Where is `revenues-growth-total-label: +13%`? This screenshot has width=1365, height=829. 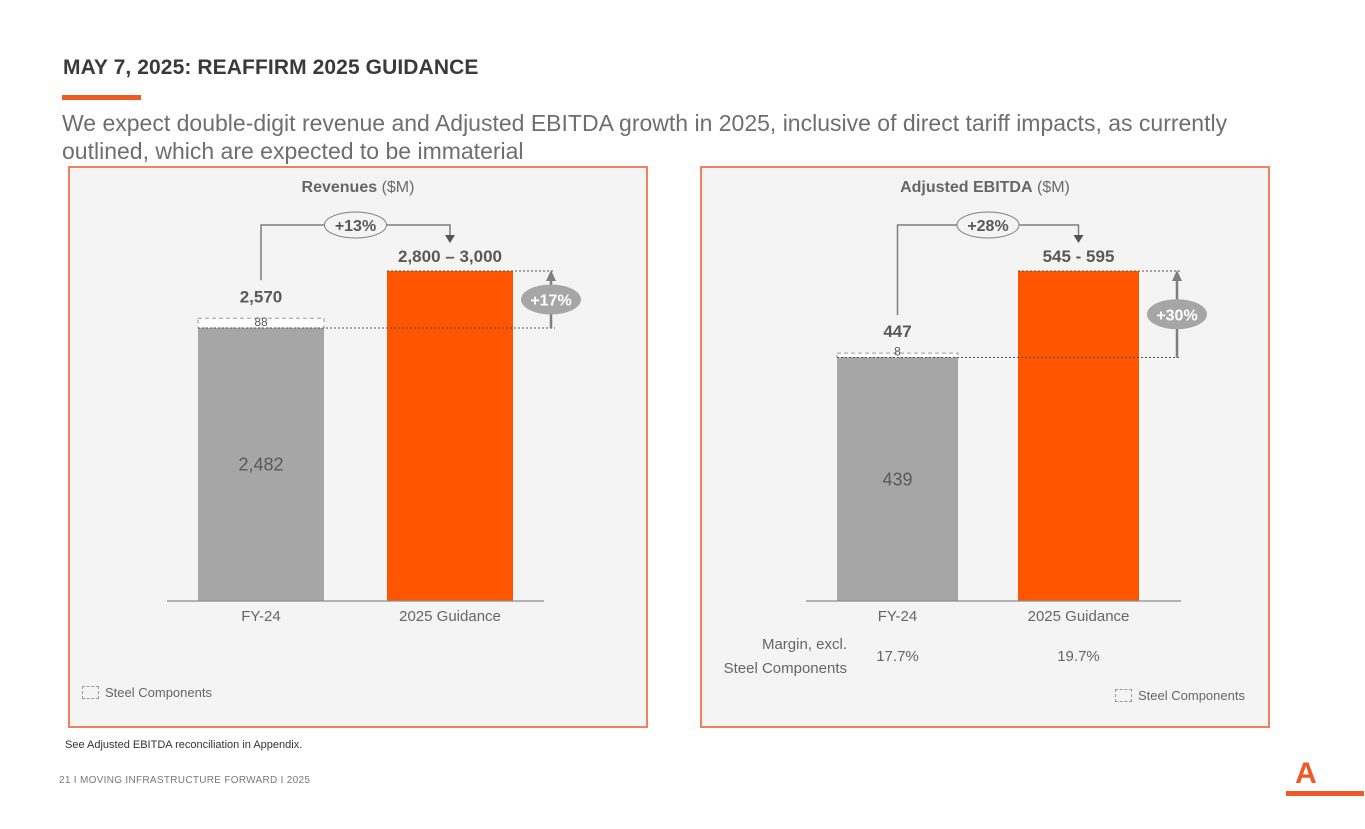
revenues-growth-total-label: +13% is located at coordinates (355, 226).